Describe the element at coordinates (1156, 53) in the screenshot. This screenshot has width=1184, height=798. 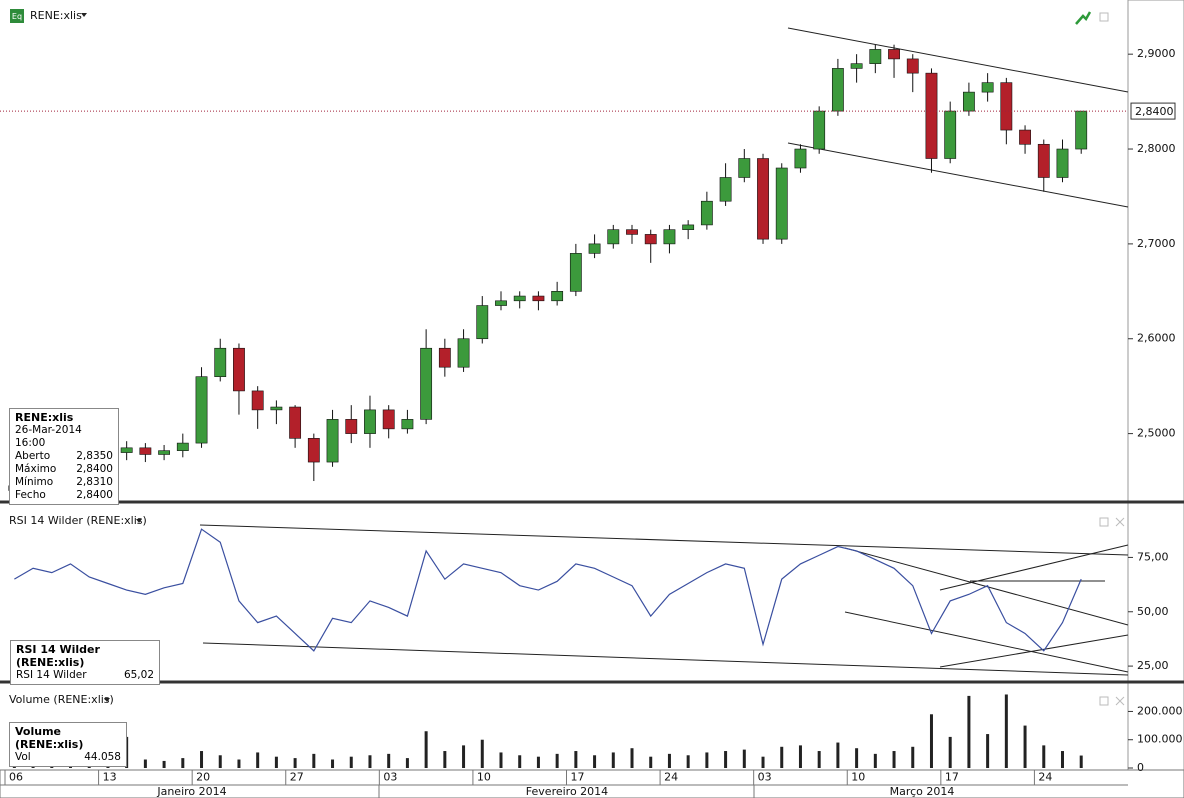
I see `y-tick-label: 2,9000` at that location.